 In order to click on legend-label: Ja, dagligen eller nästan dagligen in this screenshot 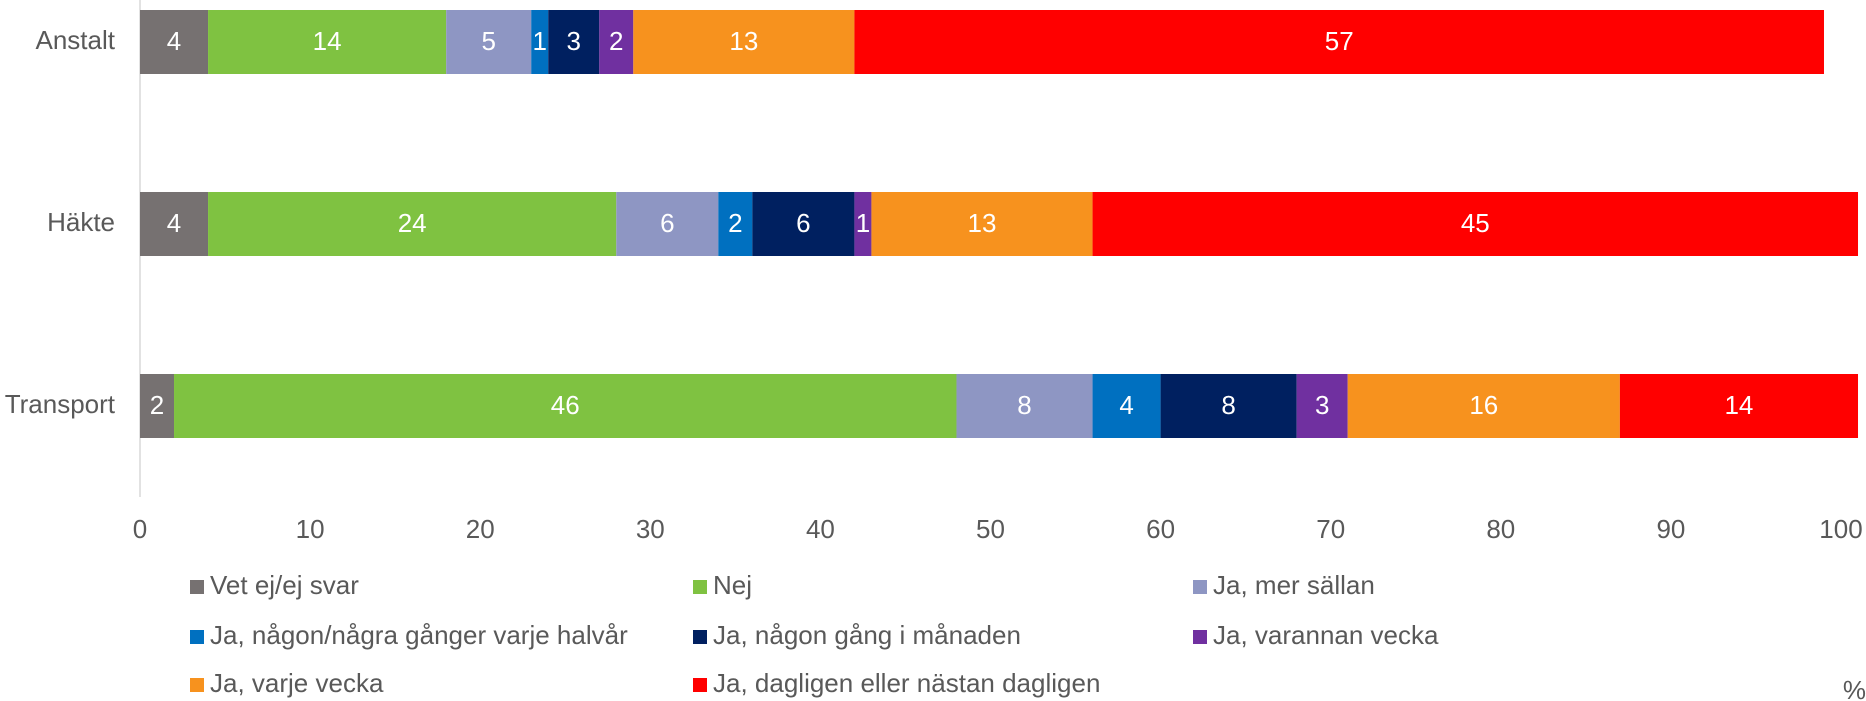, I will do `click(906, 683)`.